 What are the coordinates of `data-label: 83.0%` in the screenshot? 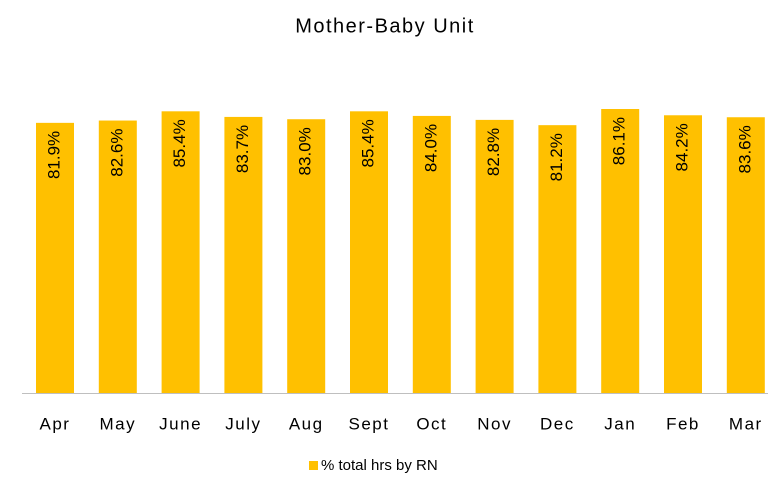 It's located at (305, 151).